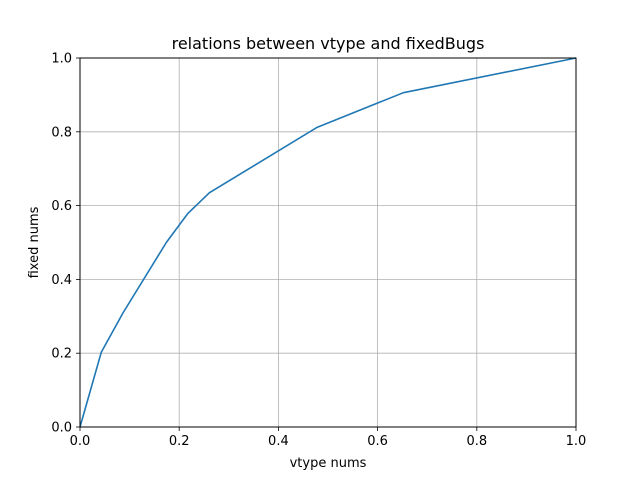  Describe the element at coordinates (61, 206) in the screenshot. I see `y-tick-label: 0.6` at that location.